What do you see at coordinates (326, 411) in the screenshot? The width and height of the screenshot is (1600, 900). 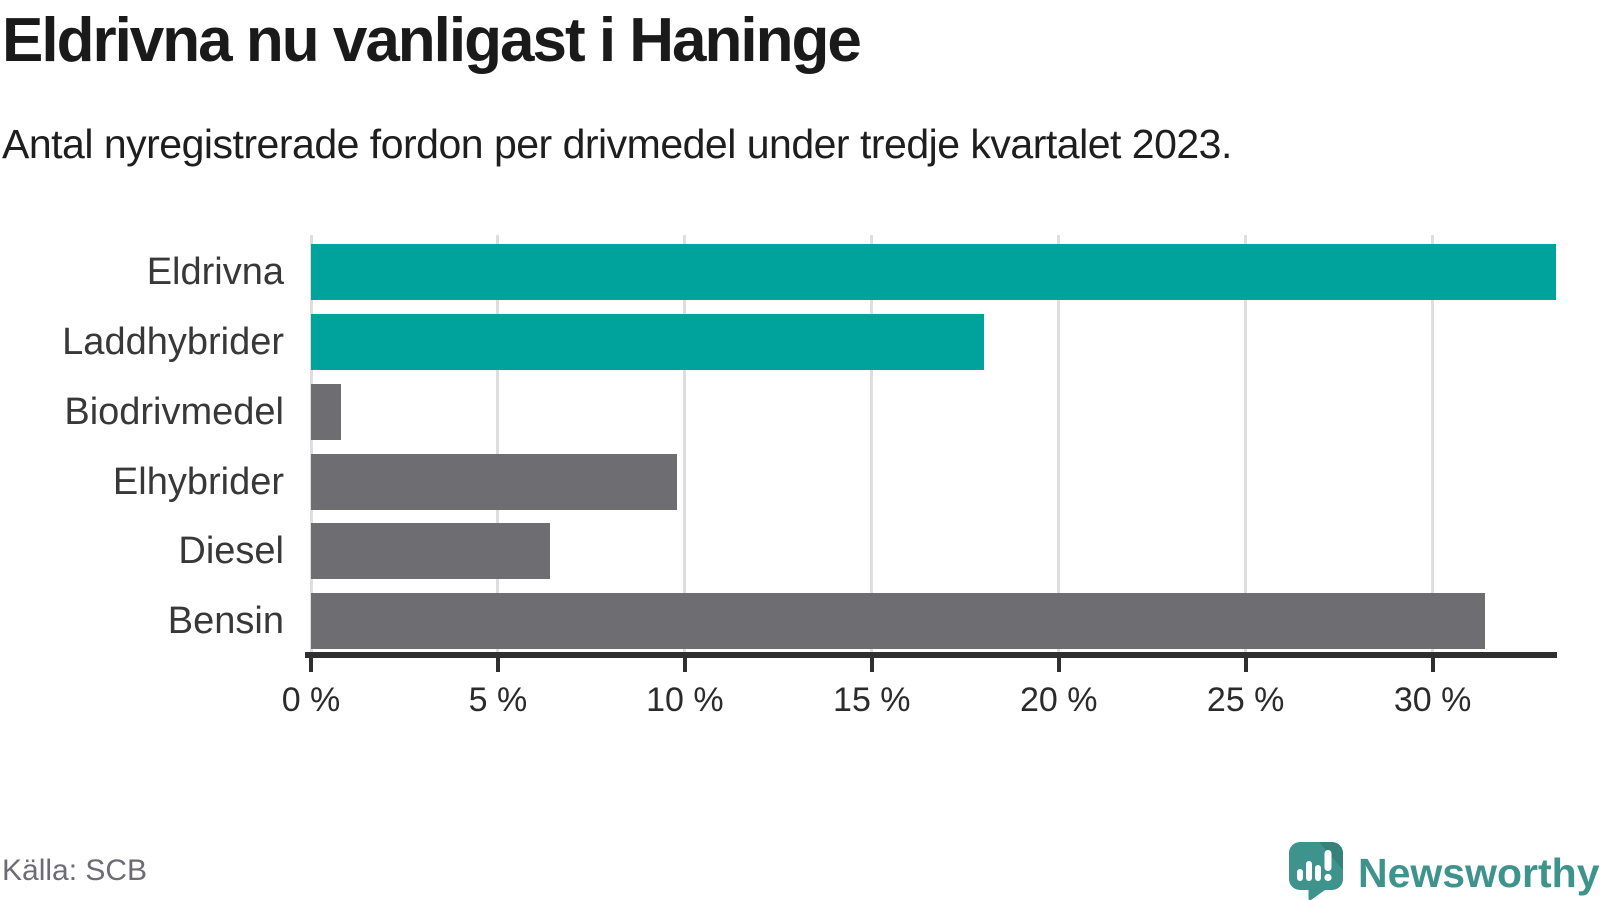 I see `bar-biodrivmedel` at bounding box center [326, 411].